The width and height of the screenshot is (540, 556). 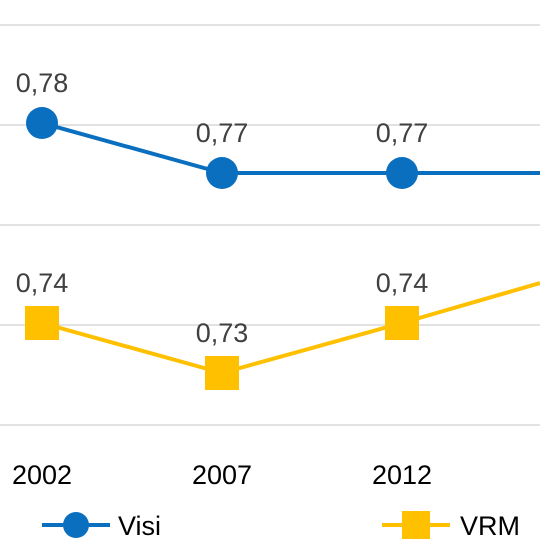 I want to click on point-vrm-2012, so click(x=402, y=323).